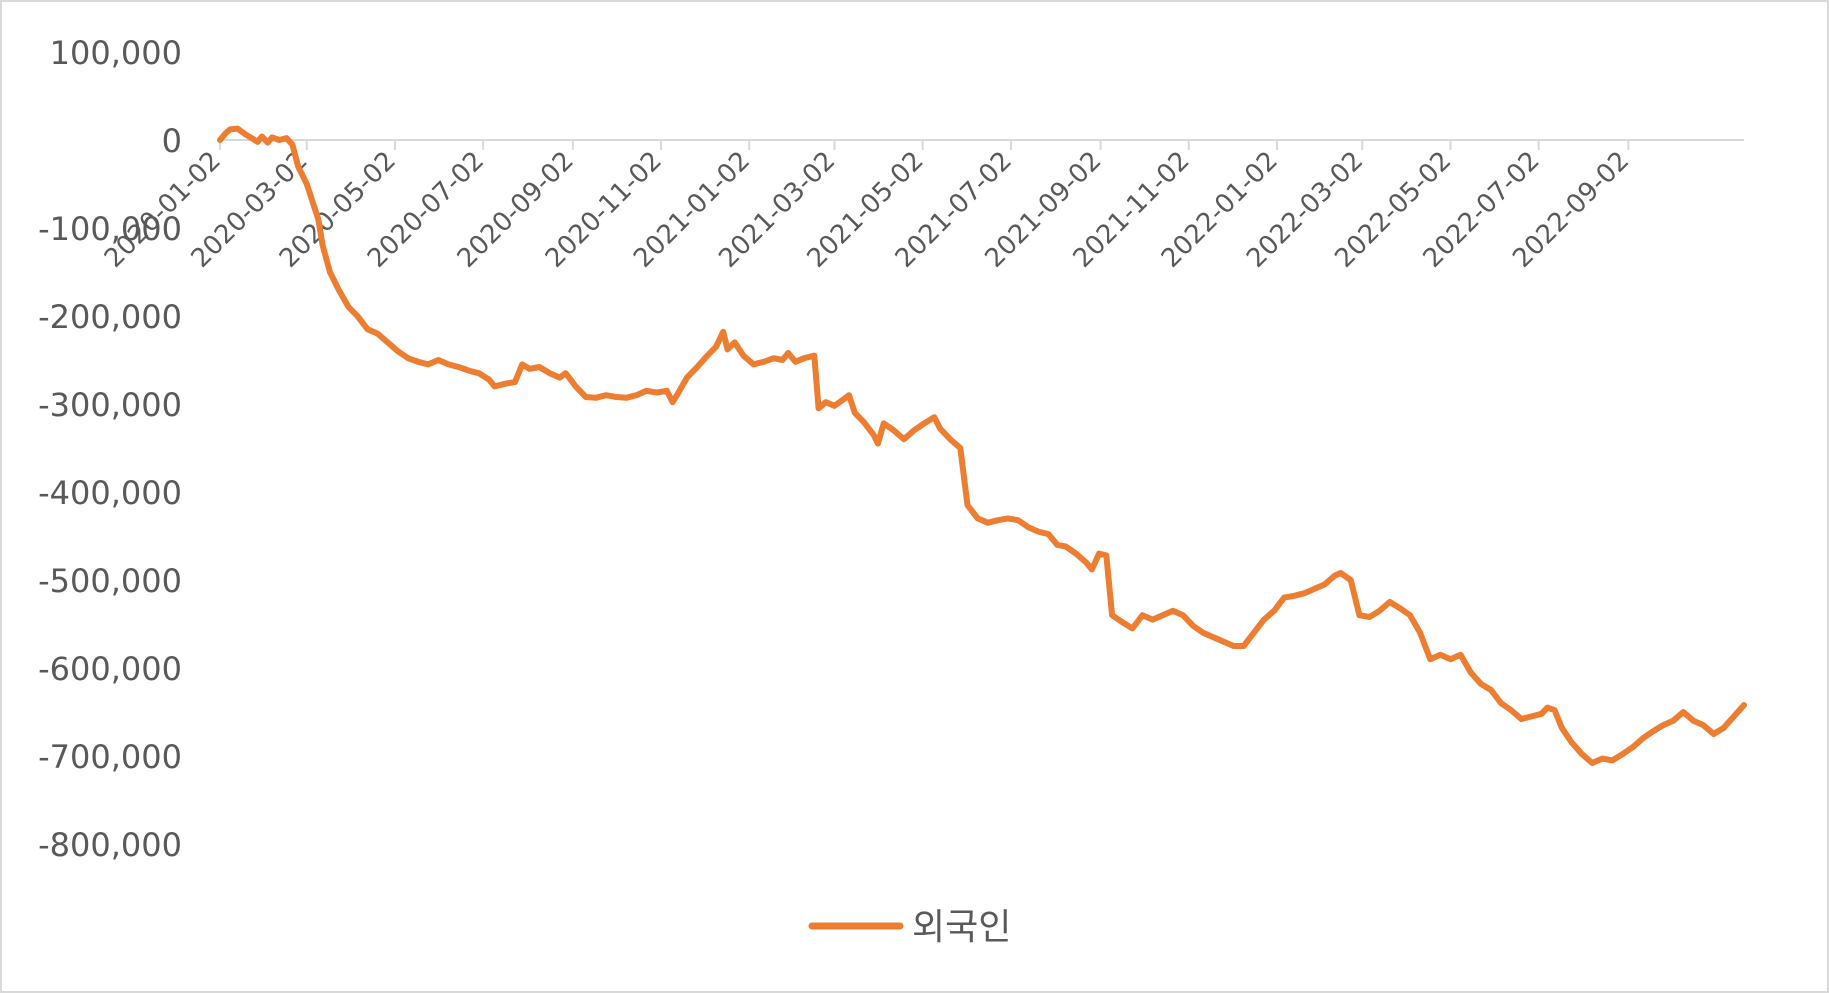 This screenshot has height=995, width=1829. Describe the element at coordinates (909, 927) in the screenshot. I see `legend: 외국인` at that location.